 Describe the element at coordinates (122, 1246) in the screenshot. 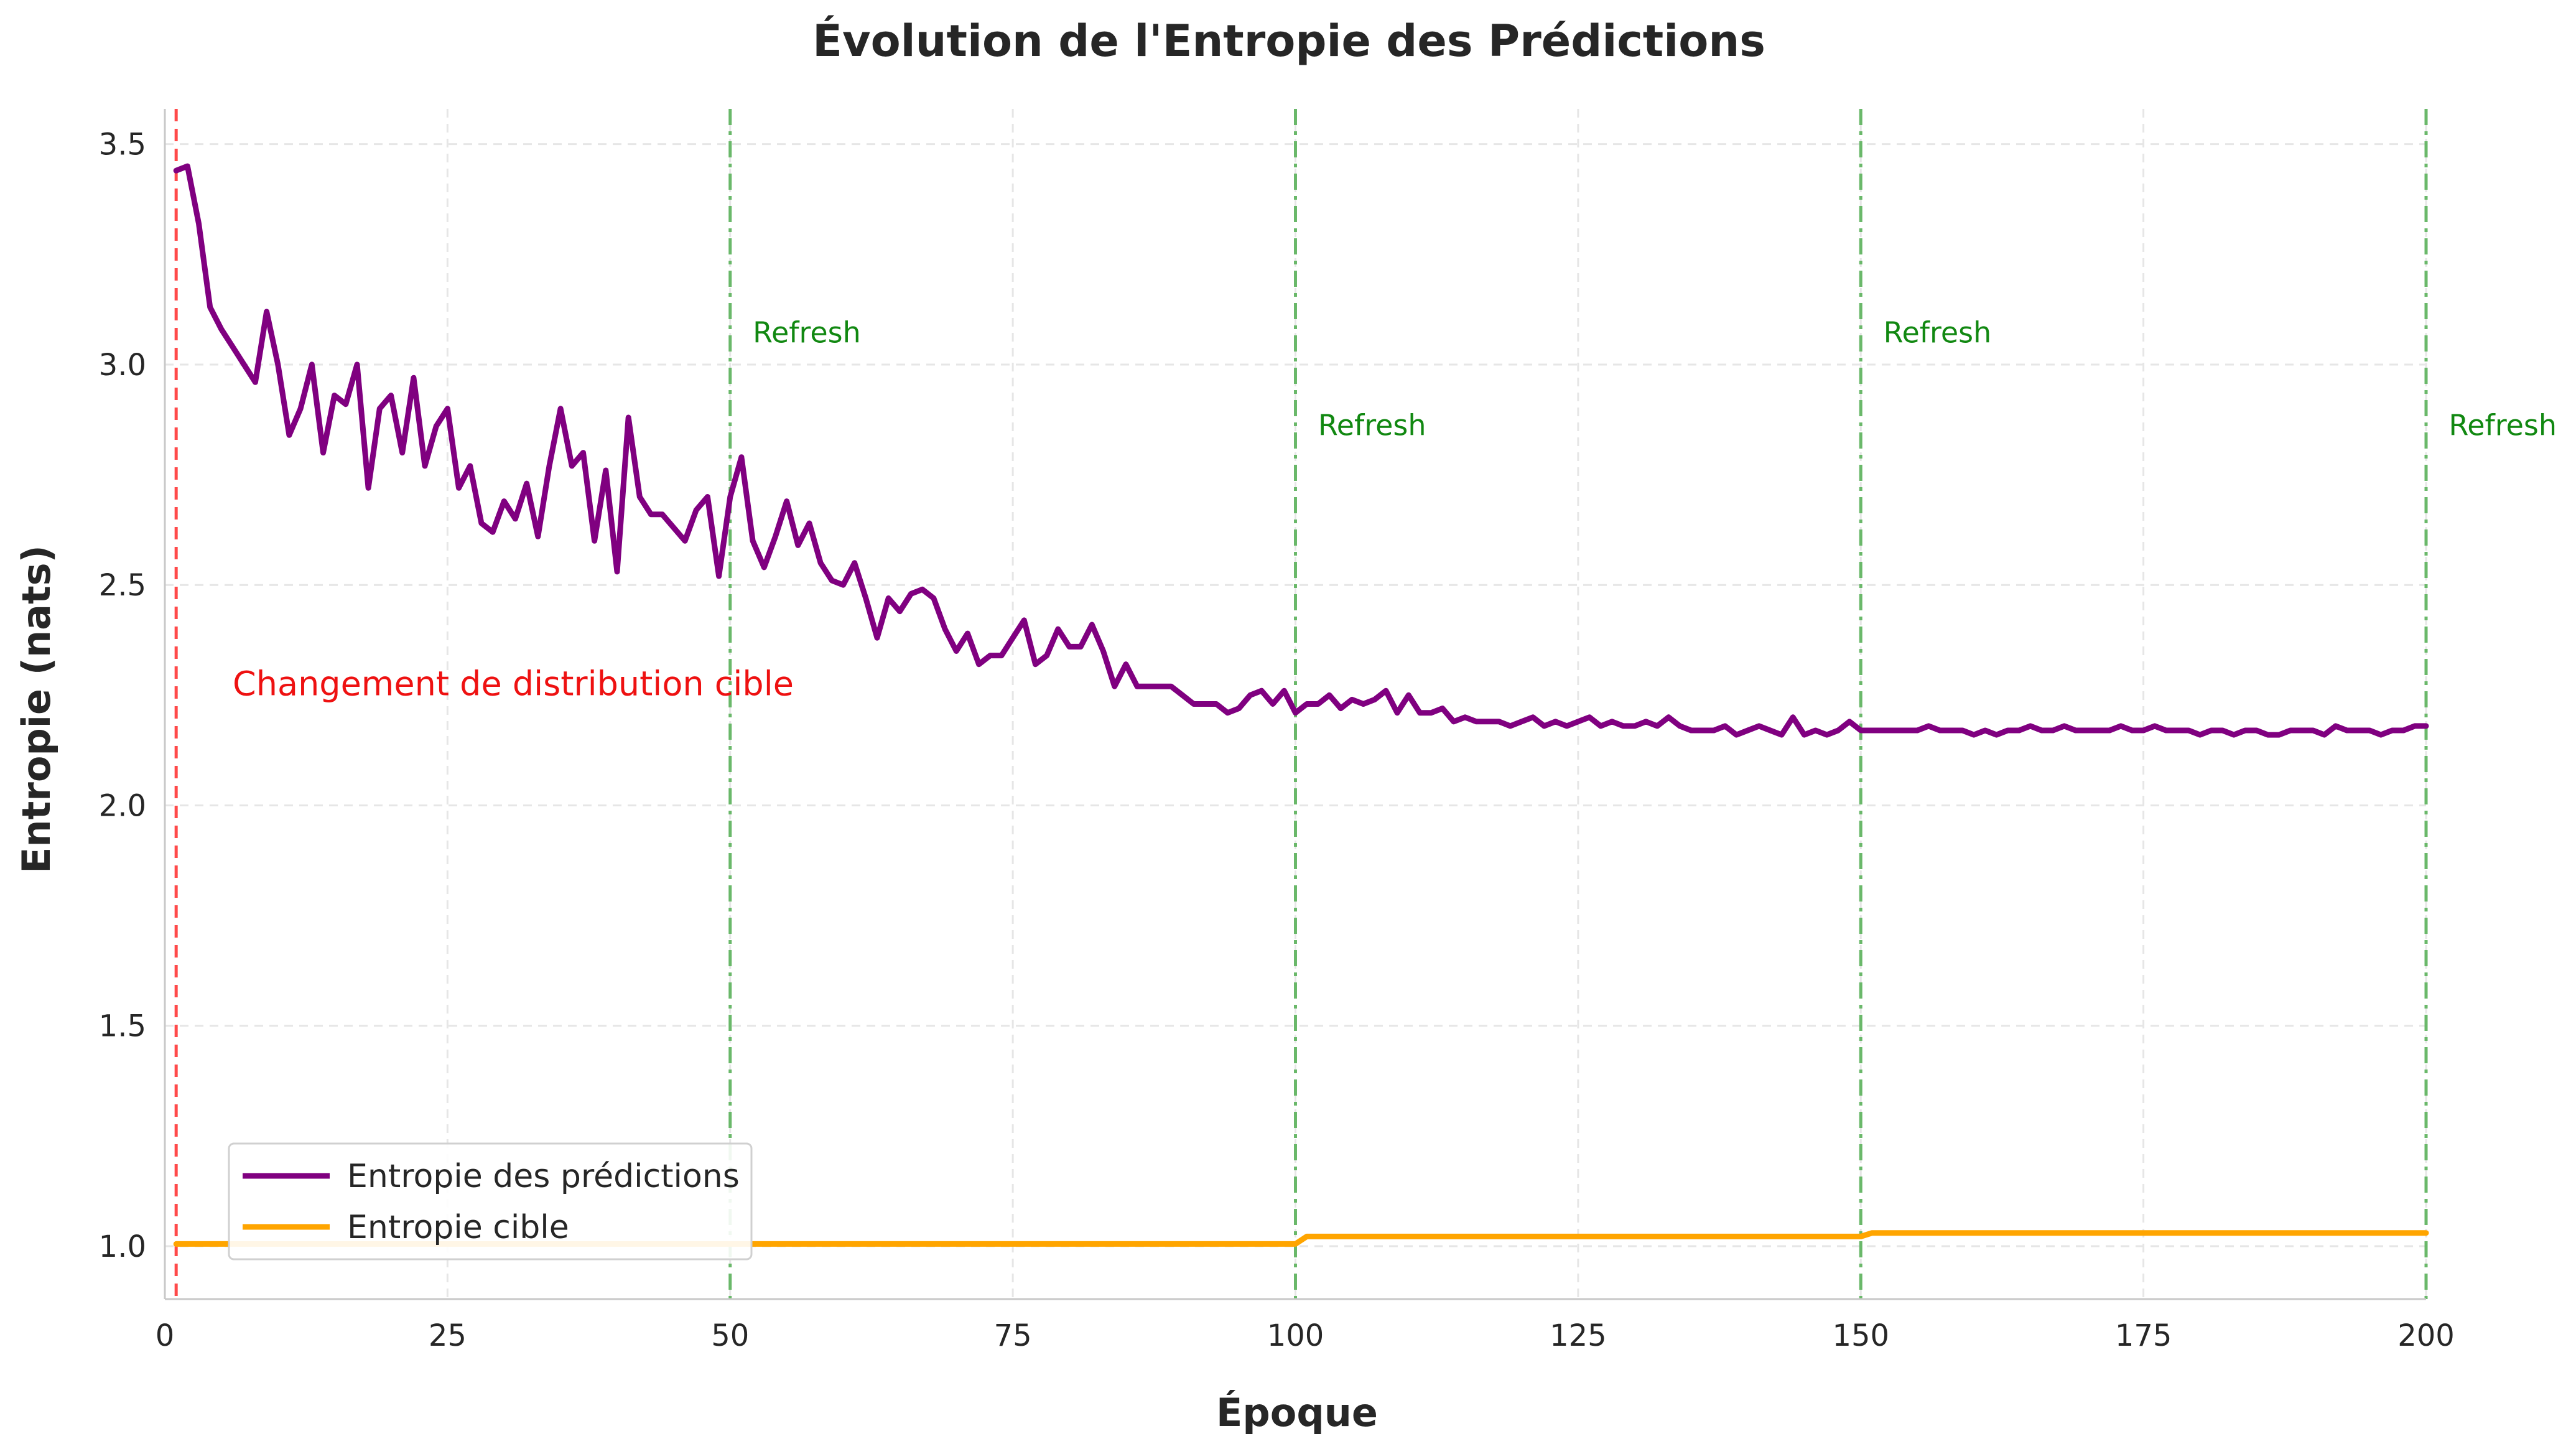

I see `y-tick-label: 1.0` at that location.